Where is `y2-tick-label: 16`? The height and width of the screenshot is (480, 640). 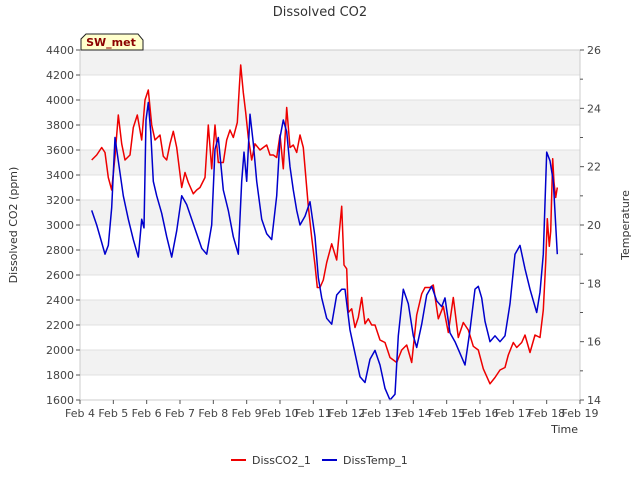
y2-tick-label: 16 is located at coordinates (594, 342).